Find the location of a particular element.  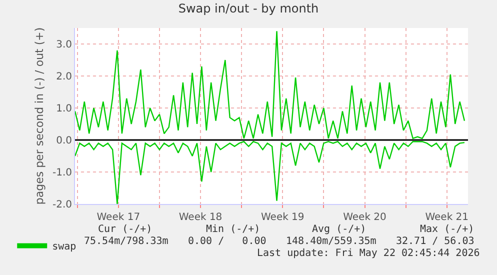

x-tick-label: Week 21 is located at coordinates (447, 217).